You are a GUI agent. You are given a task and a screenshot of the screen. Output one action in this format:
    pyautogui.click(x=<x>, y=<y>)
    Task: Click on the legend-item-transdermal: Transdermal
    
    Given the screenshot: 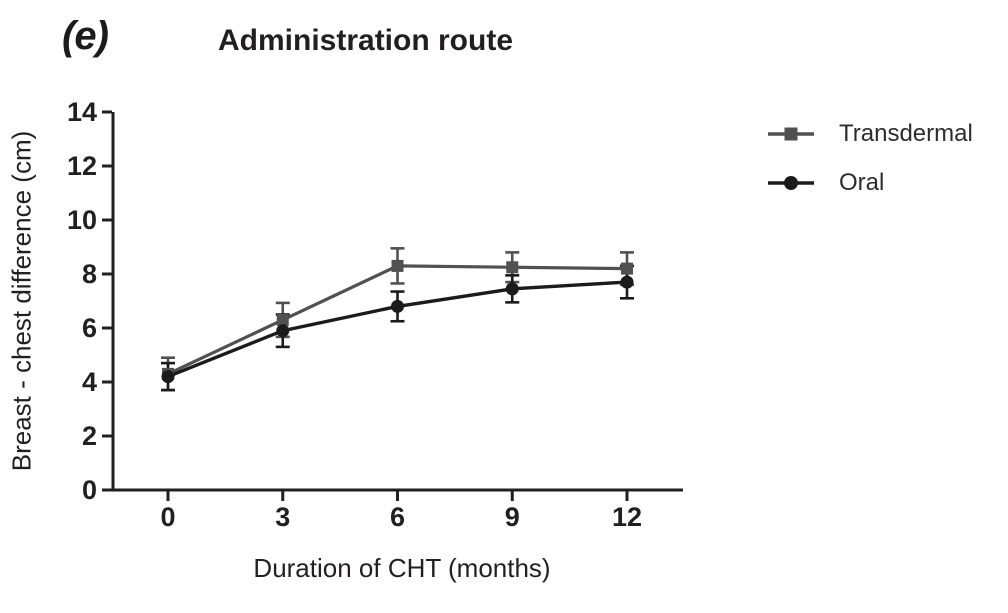 What is the action you would take?
    pyautogui.click(x=870, y=134)
    